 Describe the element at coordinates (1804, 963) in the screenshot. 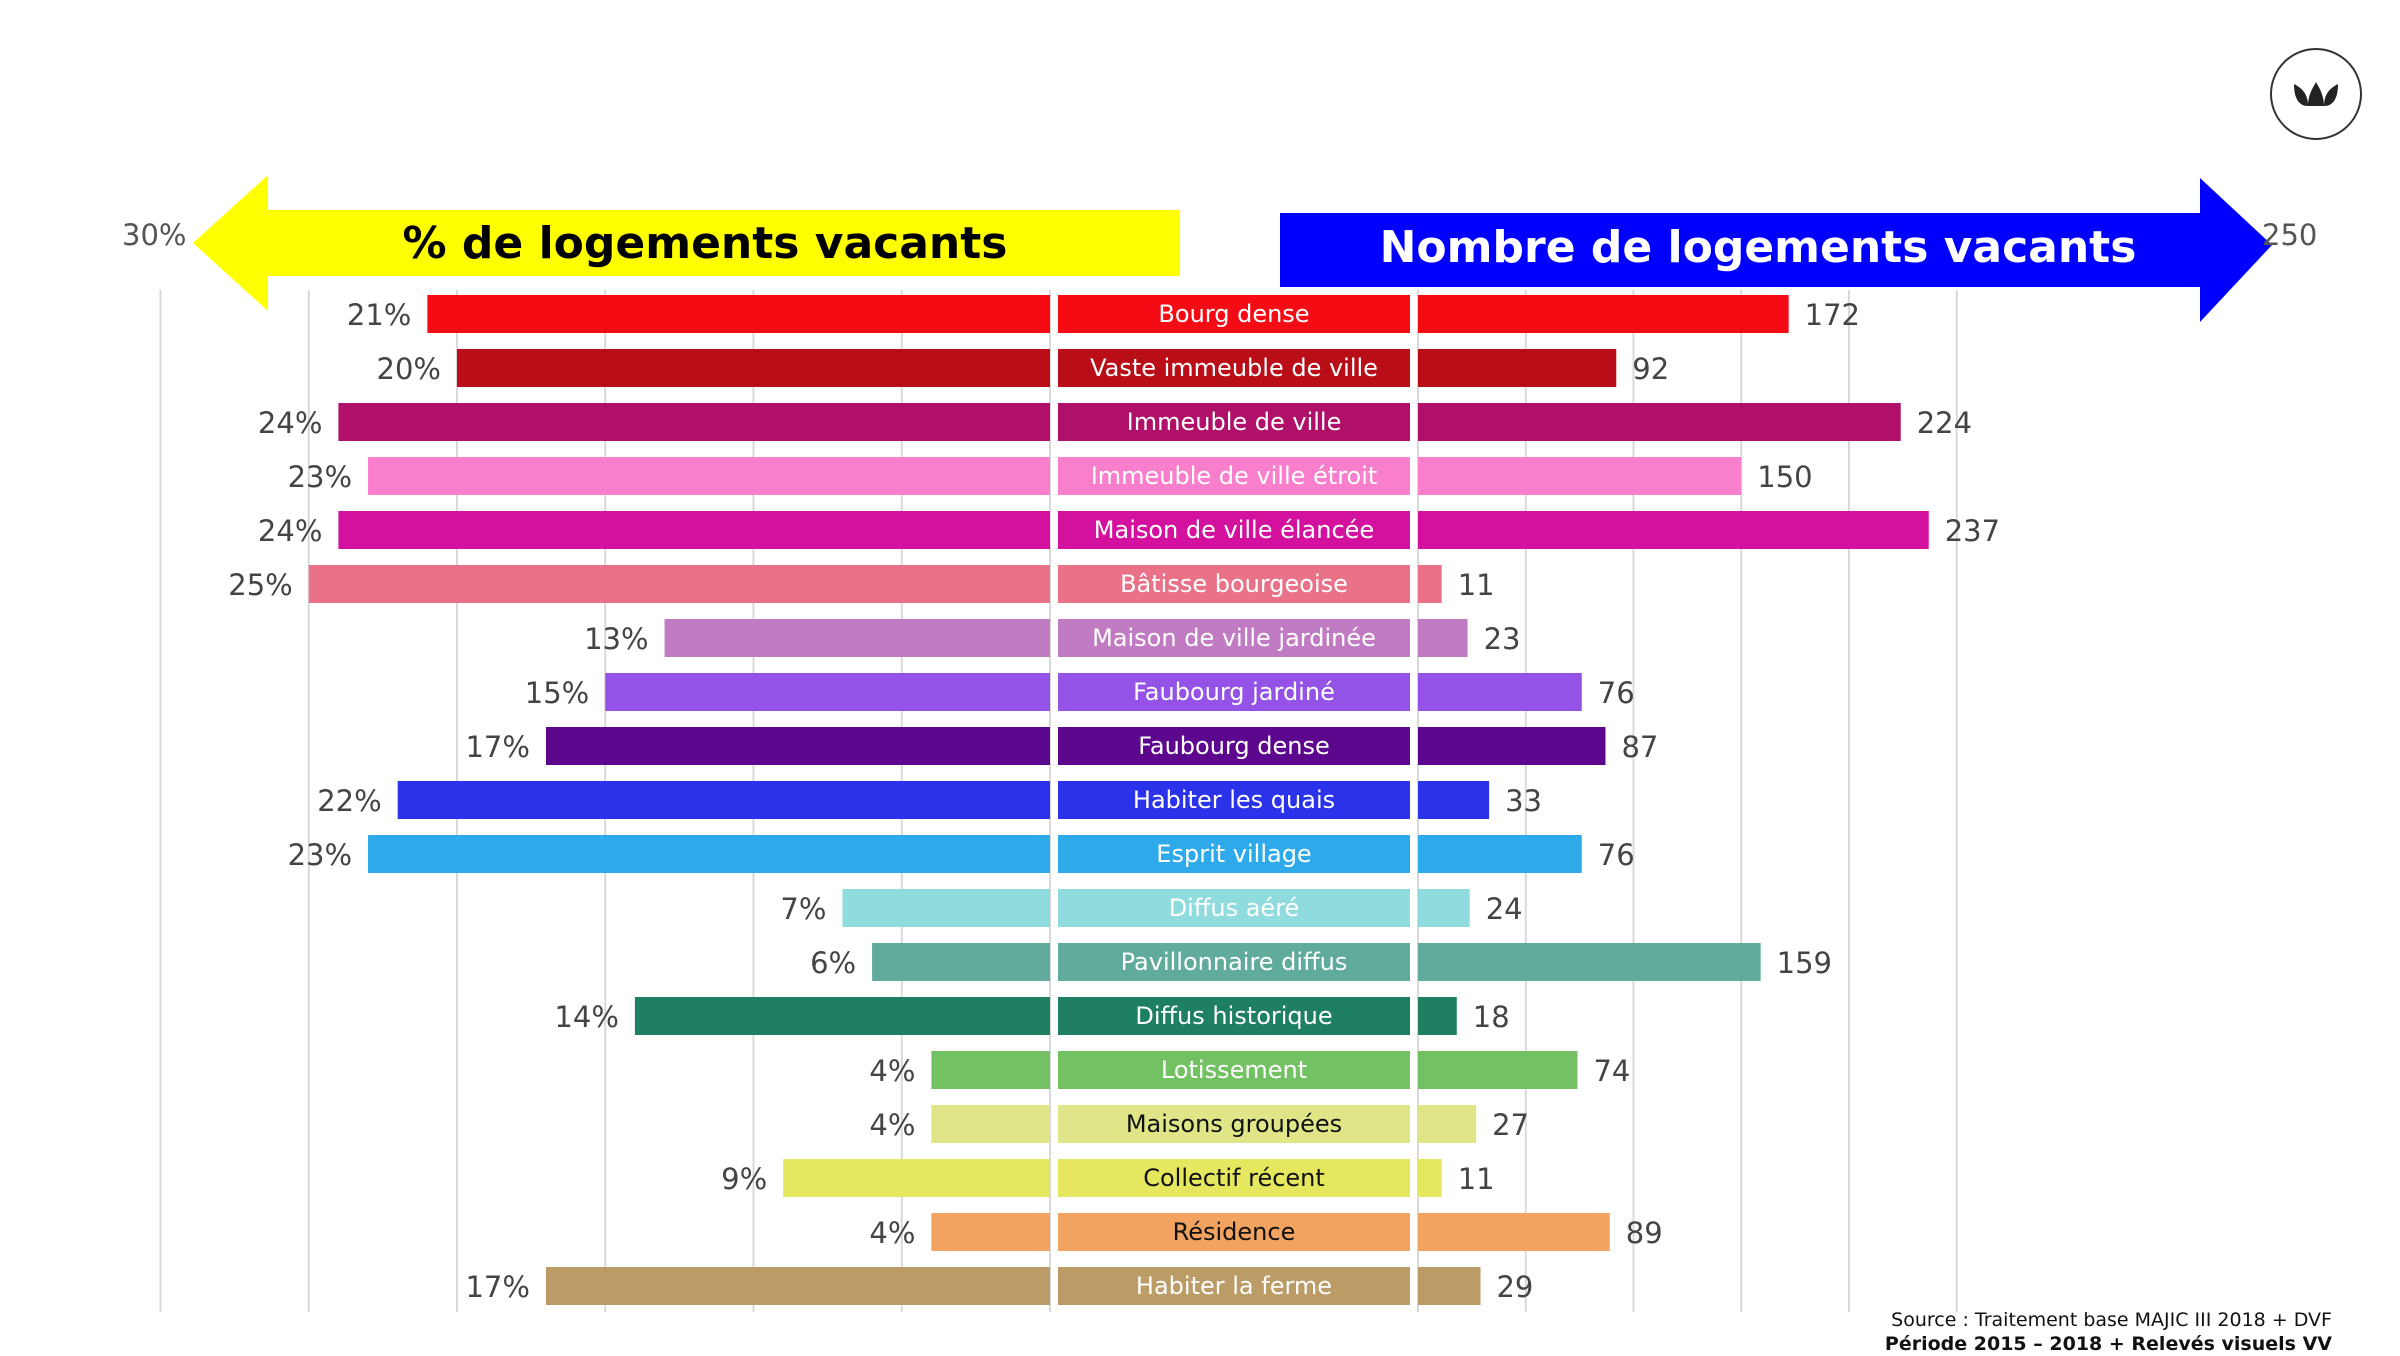

I see `right-value-label: 159` at that location.